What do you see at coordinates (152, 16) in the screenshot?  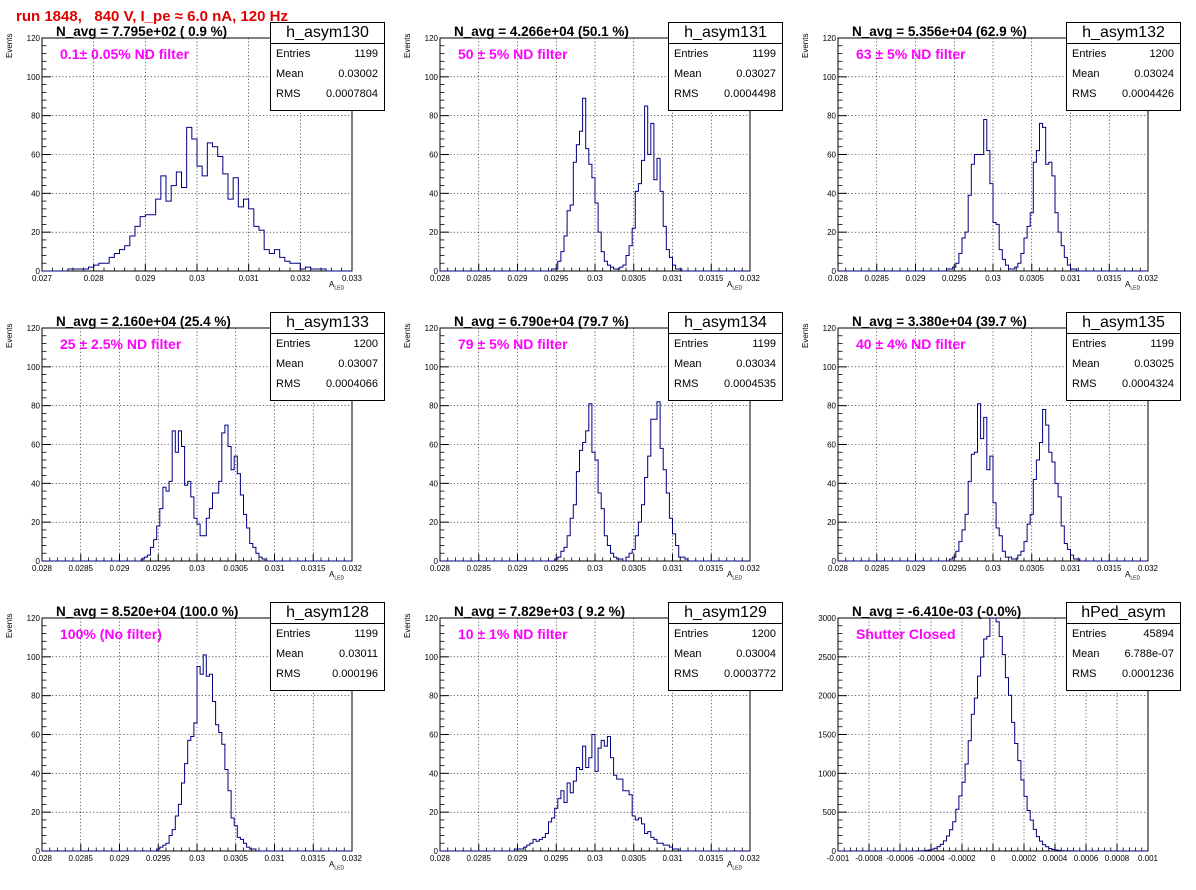 I see `run-title: run 1848, 840 V, I_pe ≈ 6.0 nA, 120 Hz` at bounding box center [152, 16].